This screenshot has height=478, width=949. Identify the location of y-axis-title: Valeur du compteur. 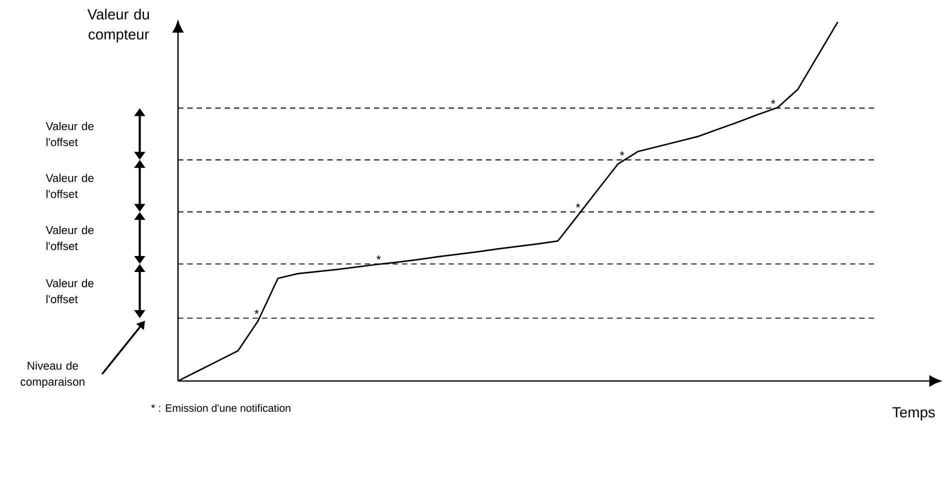
(118, 25).